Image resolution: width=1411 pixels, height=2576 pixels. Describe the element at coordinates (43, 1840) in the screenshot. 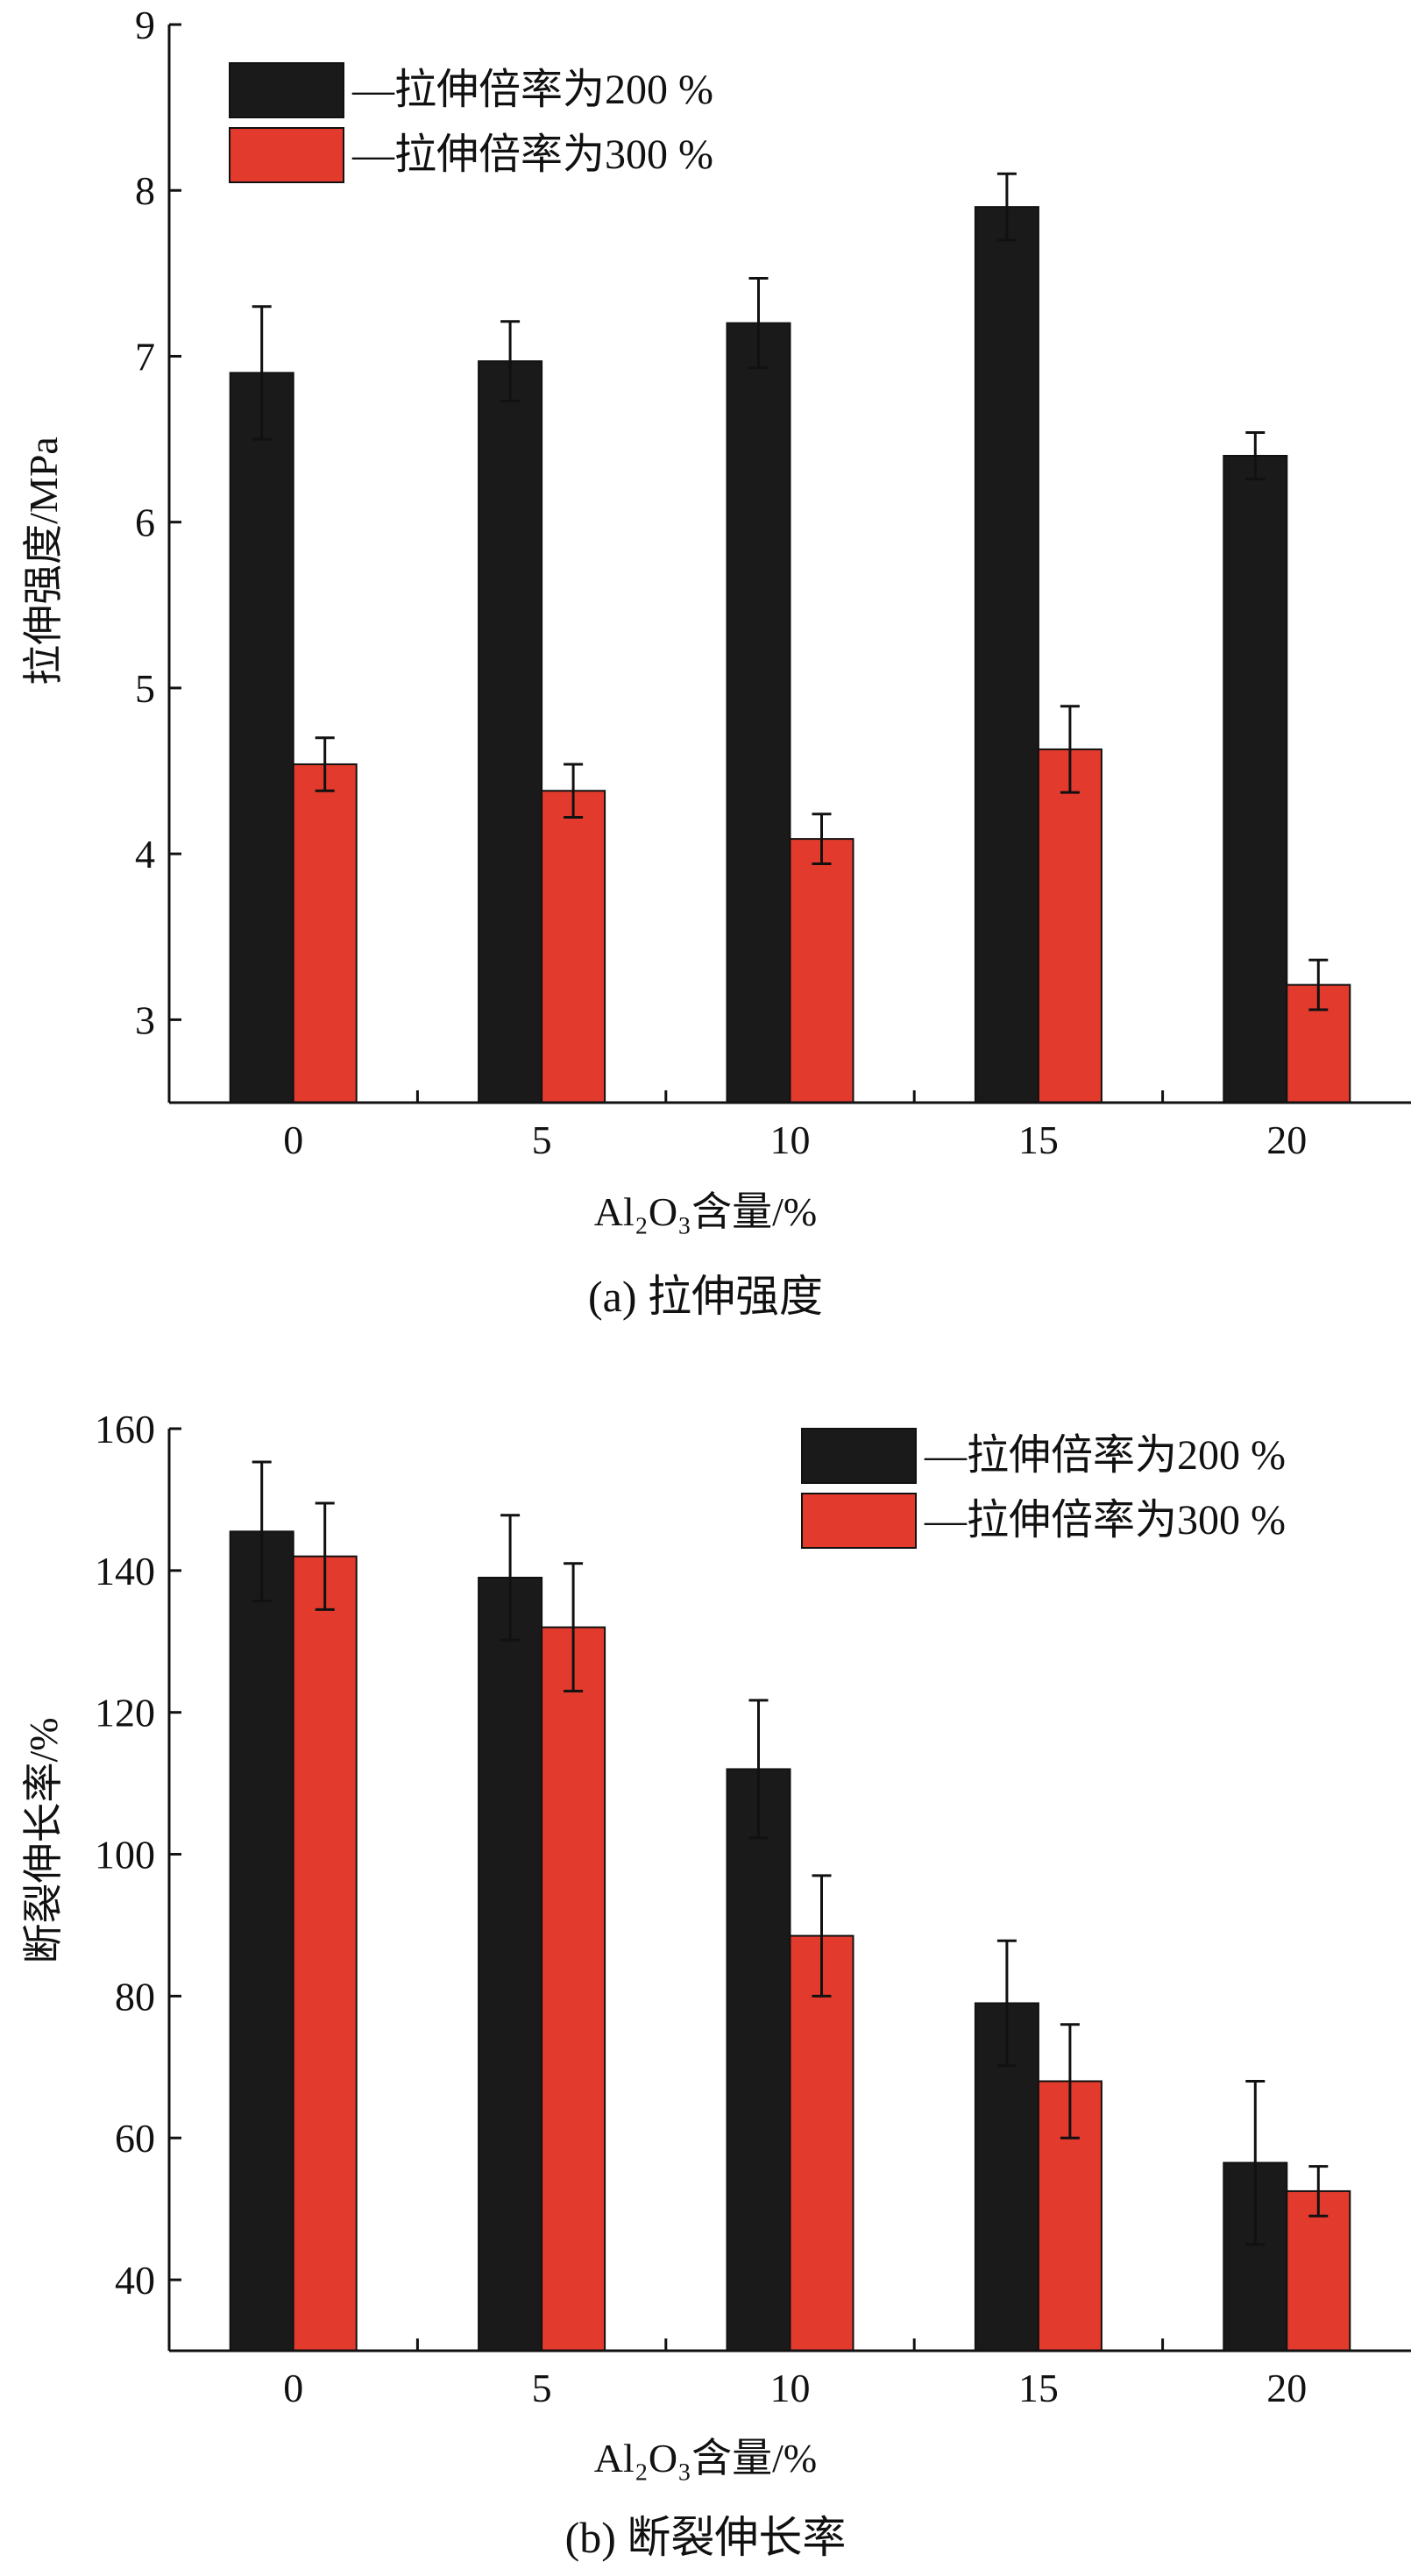

I see `y-axis-title: 断裂伸长率/%` at that location.